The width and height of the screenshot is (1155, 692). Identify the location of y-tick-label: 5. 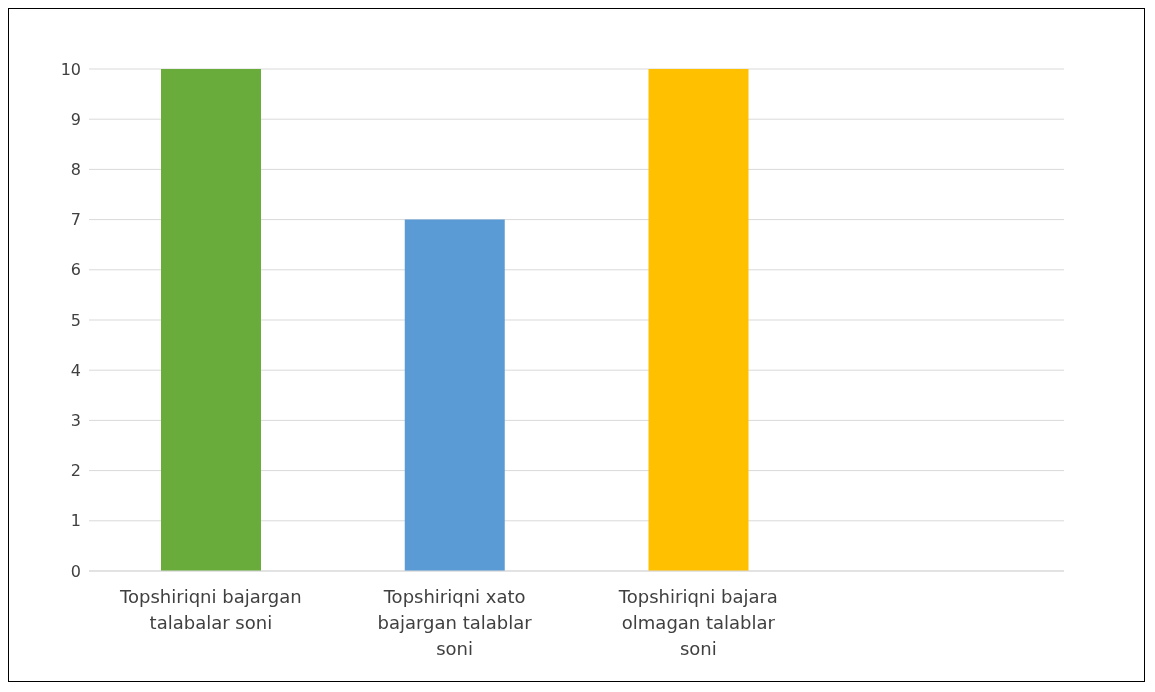
(75, 320).